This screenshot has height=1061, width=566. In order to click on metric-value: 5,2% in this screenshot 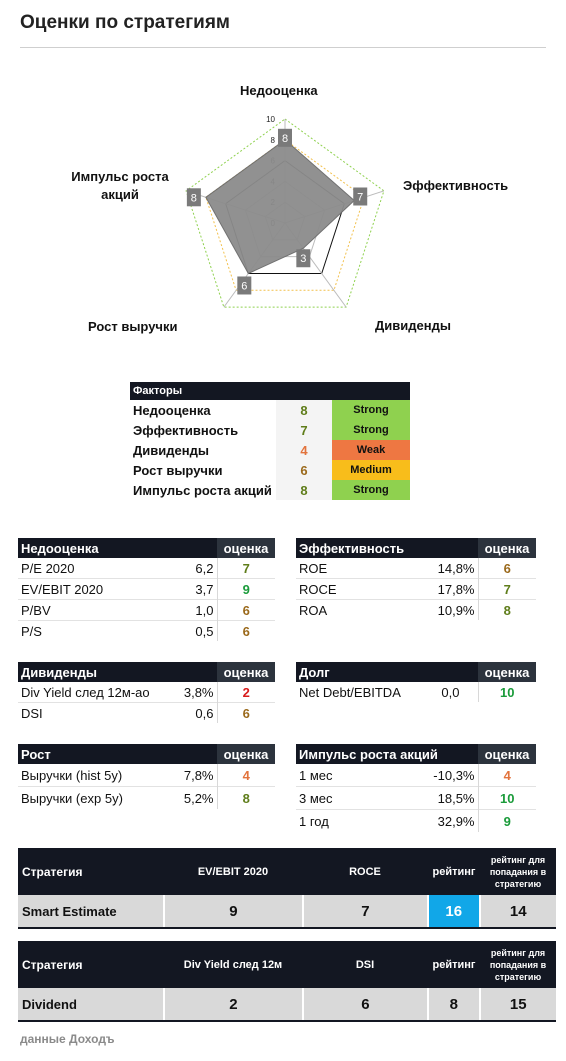, I will do `click(198, 798)`.